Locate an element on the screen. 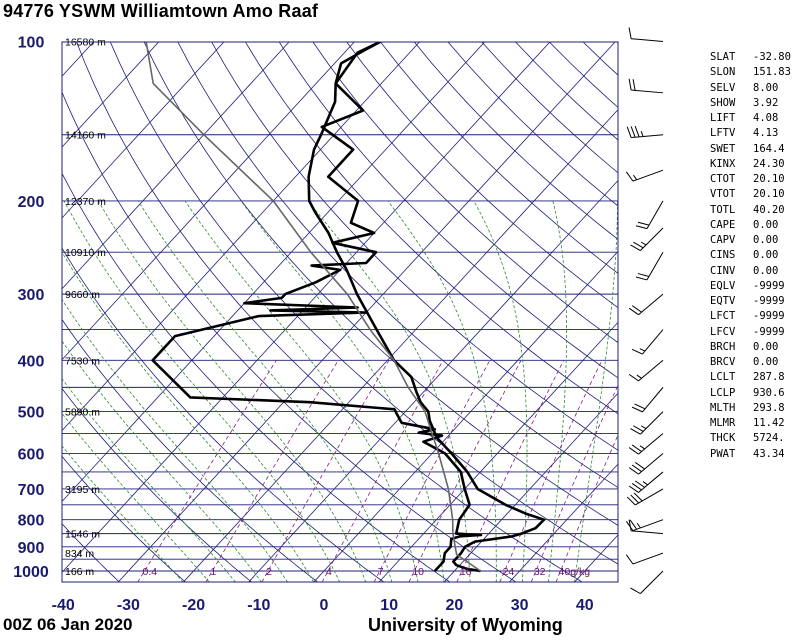 The width and height of the screenshot is (800, 640). mixing-ratio-label: 24 is located at coordinates (509, 572).